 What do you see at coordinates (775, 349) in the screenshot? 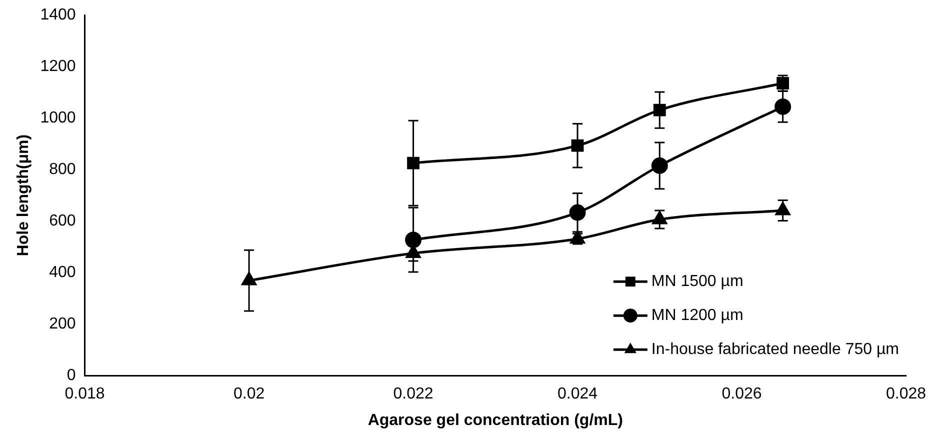
I see `legend-label: In-house fabricated needle 750 µm` at bounding box center [775, 349].